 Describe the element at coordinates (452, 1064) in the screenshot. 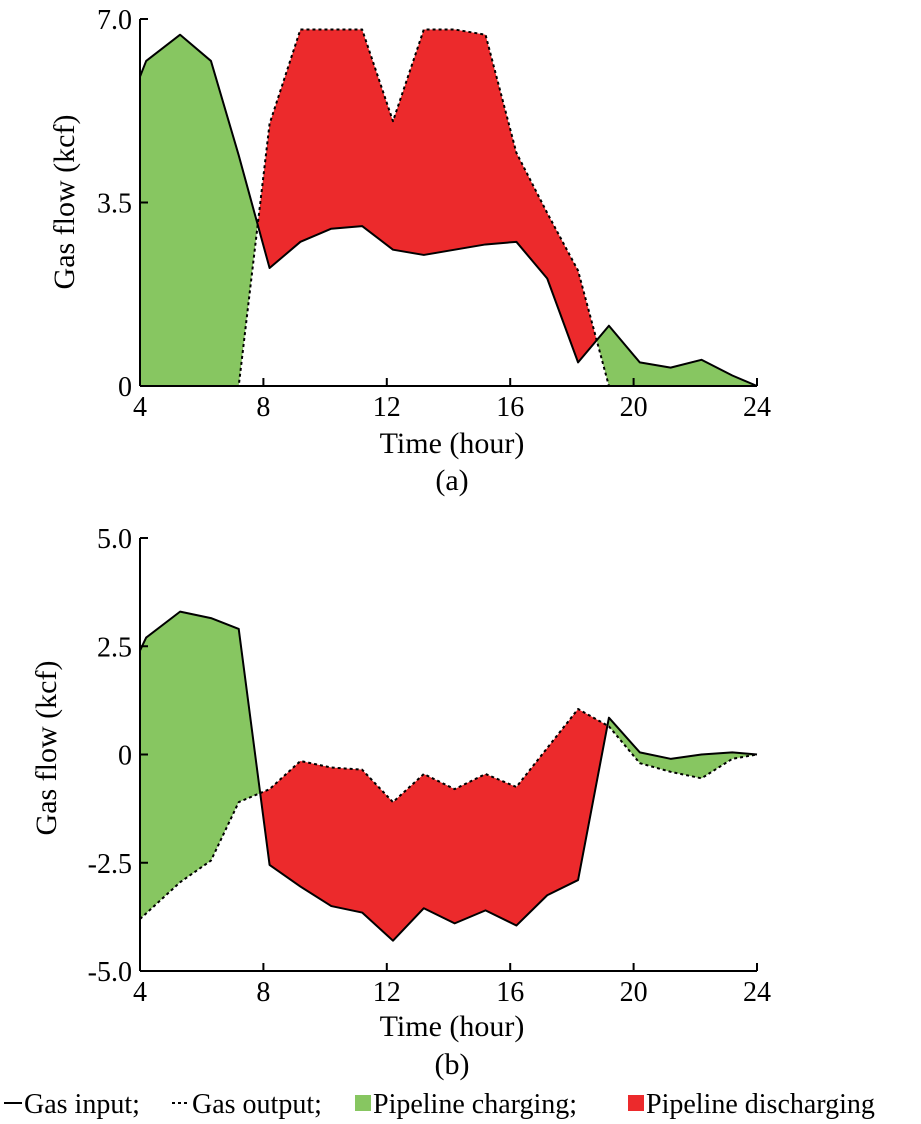

I see `panel-b-caption: (b)` at that location.